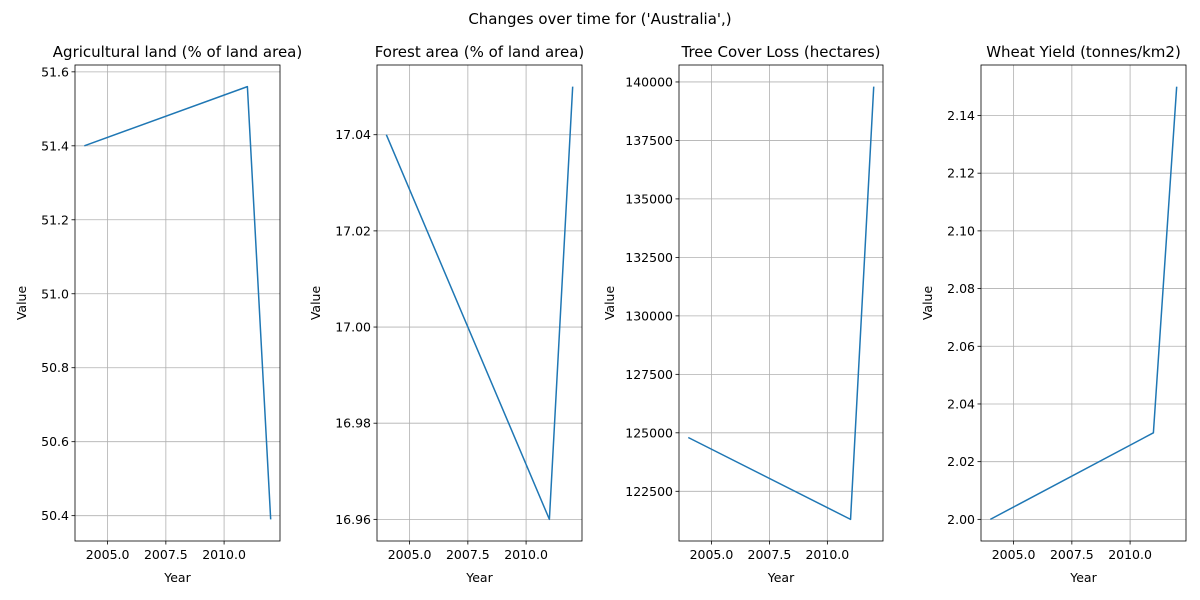 Image resolution: width=1200 pixels, height=600 pixels. What do you see at coordinates (649, 257) in the screenshot?
I see `y-tick-label: 132500` at bounding box center [649, 257].